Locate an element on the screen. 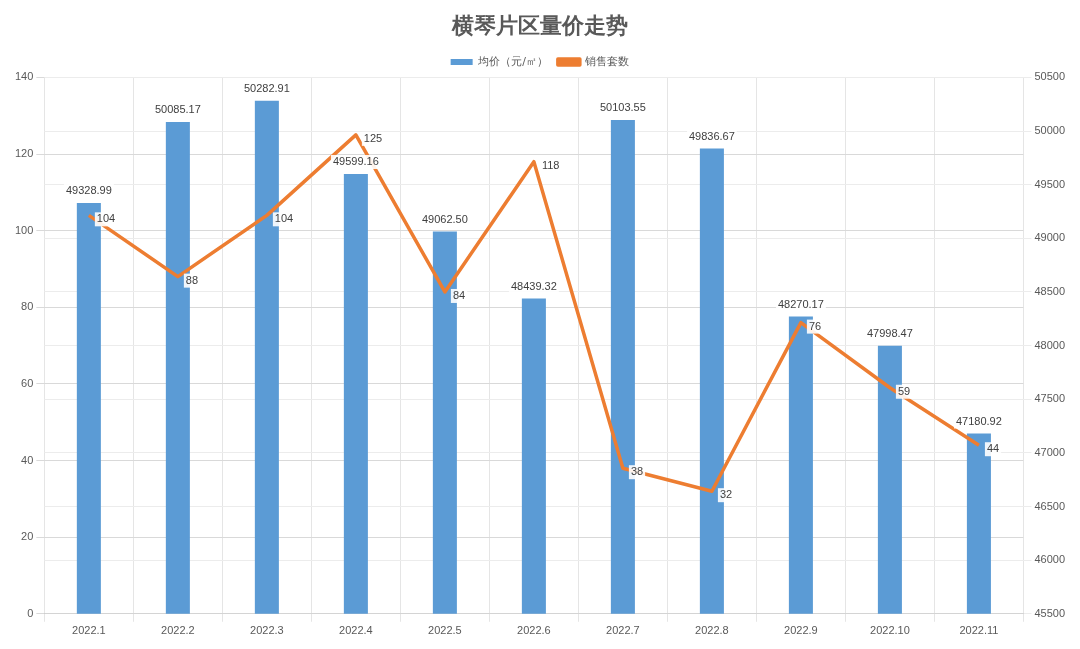  data-label: 50103.55 is located at coordinates (622, 106).